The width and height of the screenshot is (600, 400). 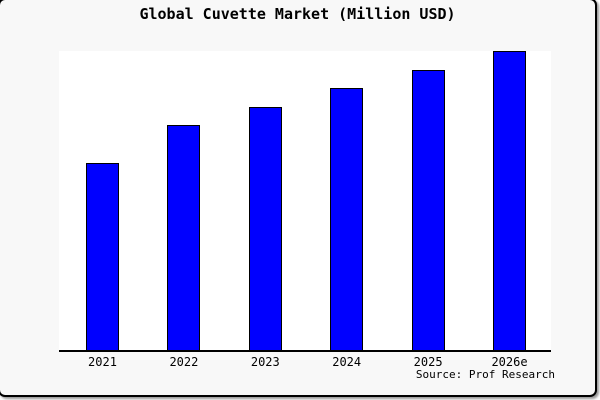 I want to click on bar-2023, so click(x=265, y=228).